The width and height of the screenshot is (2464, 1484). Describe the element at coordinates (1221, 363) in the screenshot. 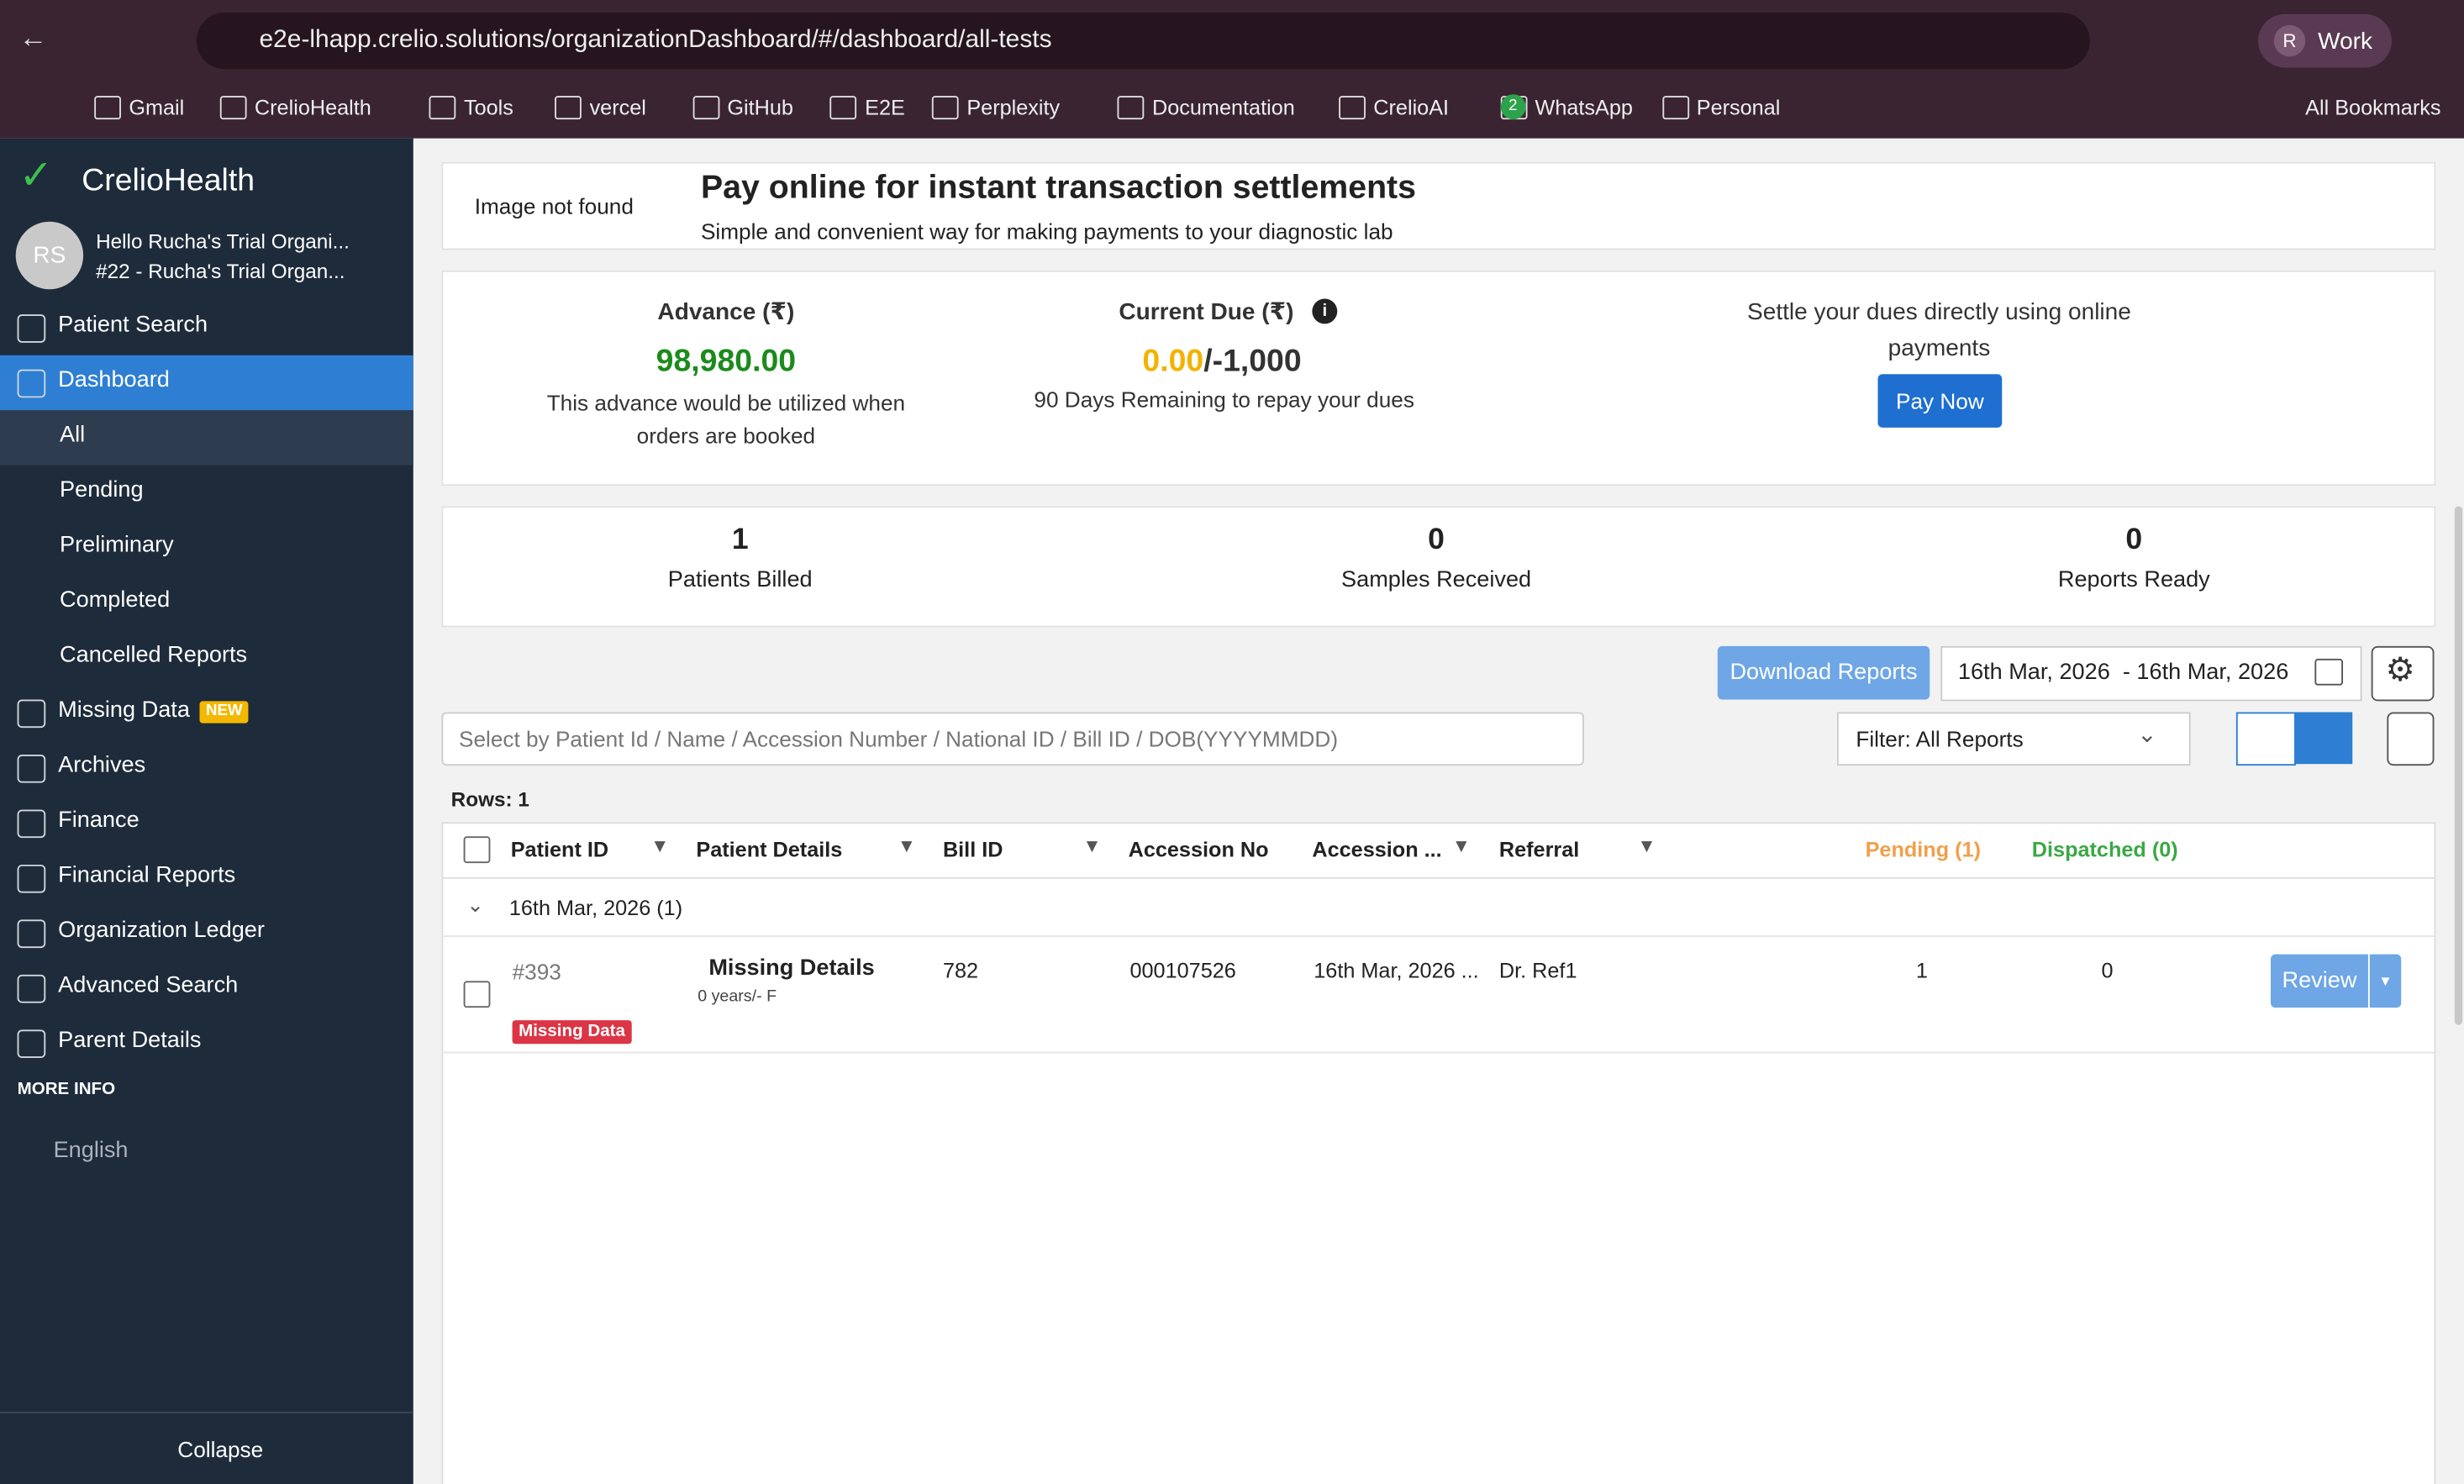

I see `due-amount: 0.00/-1,000` at that location.